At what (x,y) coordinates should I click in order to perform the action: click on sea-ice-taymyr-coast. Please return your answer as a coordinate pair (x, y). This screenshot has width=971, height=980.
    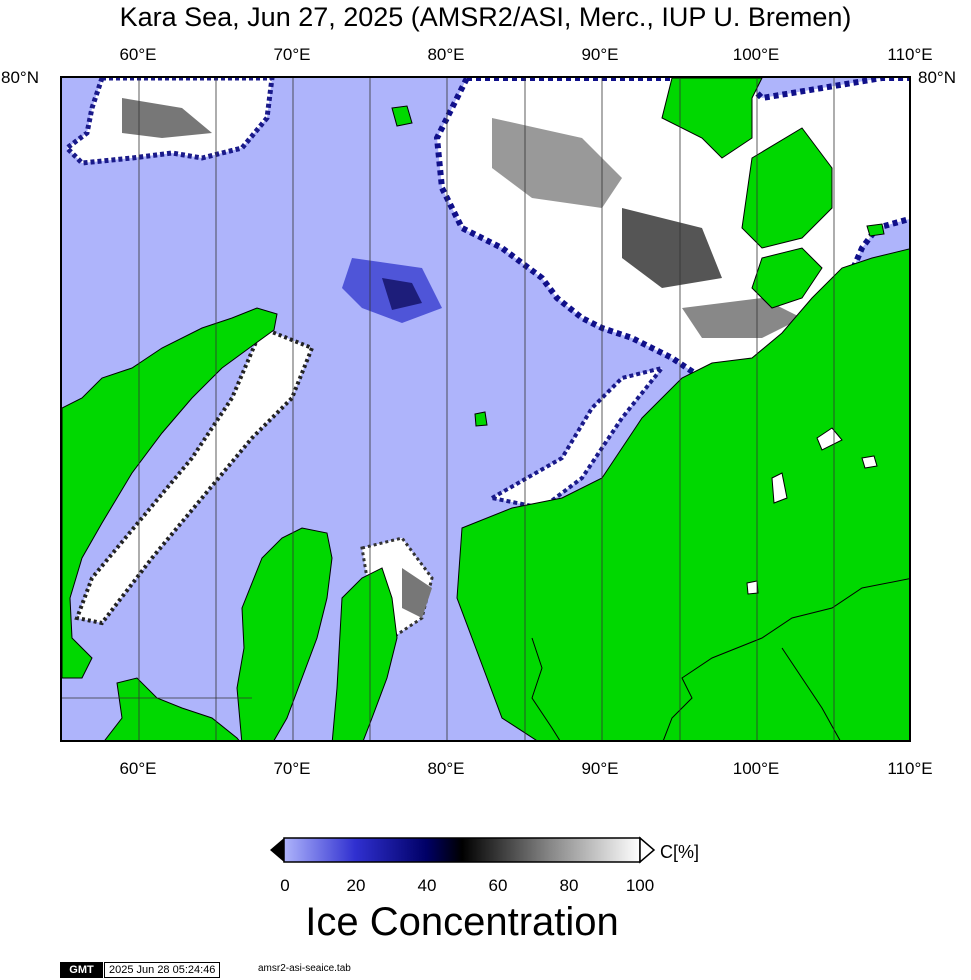
    Looking at the image, I should click on (577, 437).